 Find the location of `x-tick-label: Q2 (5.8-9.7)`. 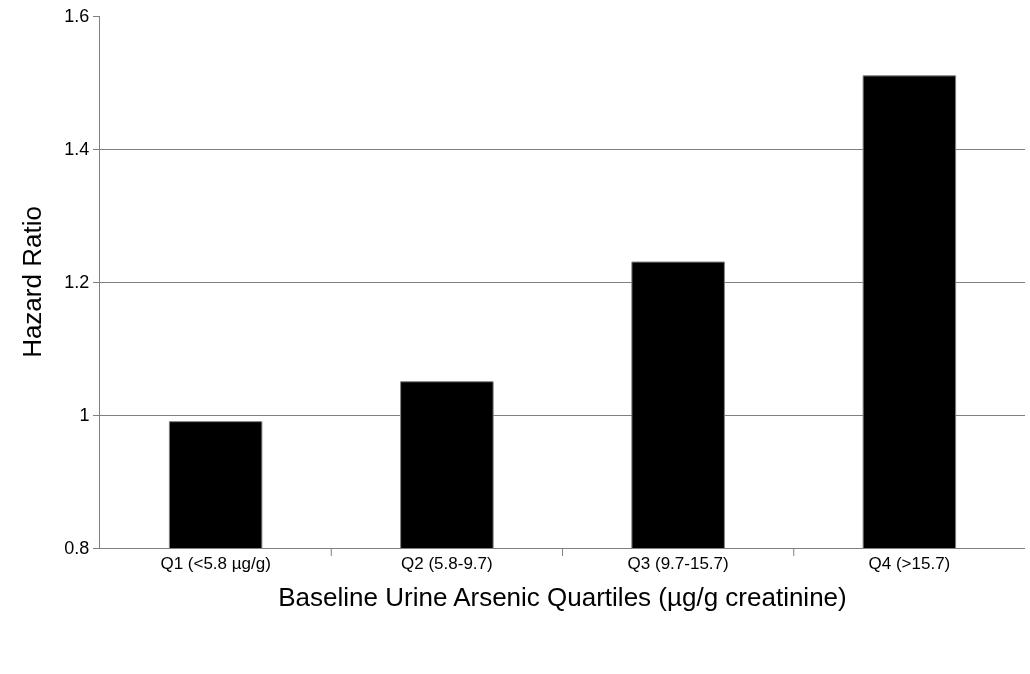

x-tick-label: Q2 (5.8-9.7) is located at coordinates (447, 564).